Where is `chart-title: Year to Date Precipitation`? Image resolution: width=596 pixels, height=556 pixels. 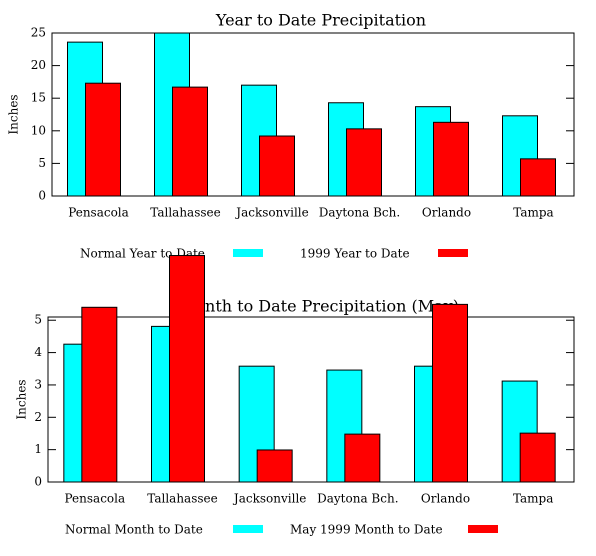 chart-title: Year to Date Precipitation is located at coordinates (320, 20).